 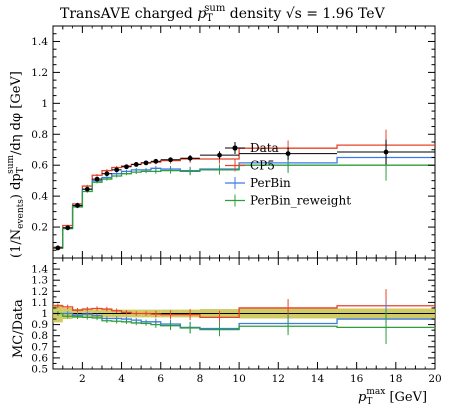 What do you see at coordinates (39, 370) in the screenshot?
I see `y-tick-label-ratio: 0.5` at bounding box center [39, 370].